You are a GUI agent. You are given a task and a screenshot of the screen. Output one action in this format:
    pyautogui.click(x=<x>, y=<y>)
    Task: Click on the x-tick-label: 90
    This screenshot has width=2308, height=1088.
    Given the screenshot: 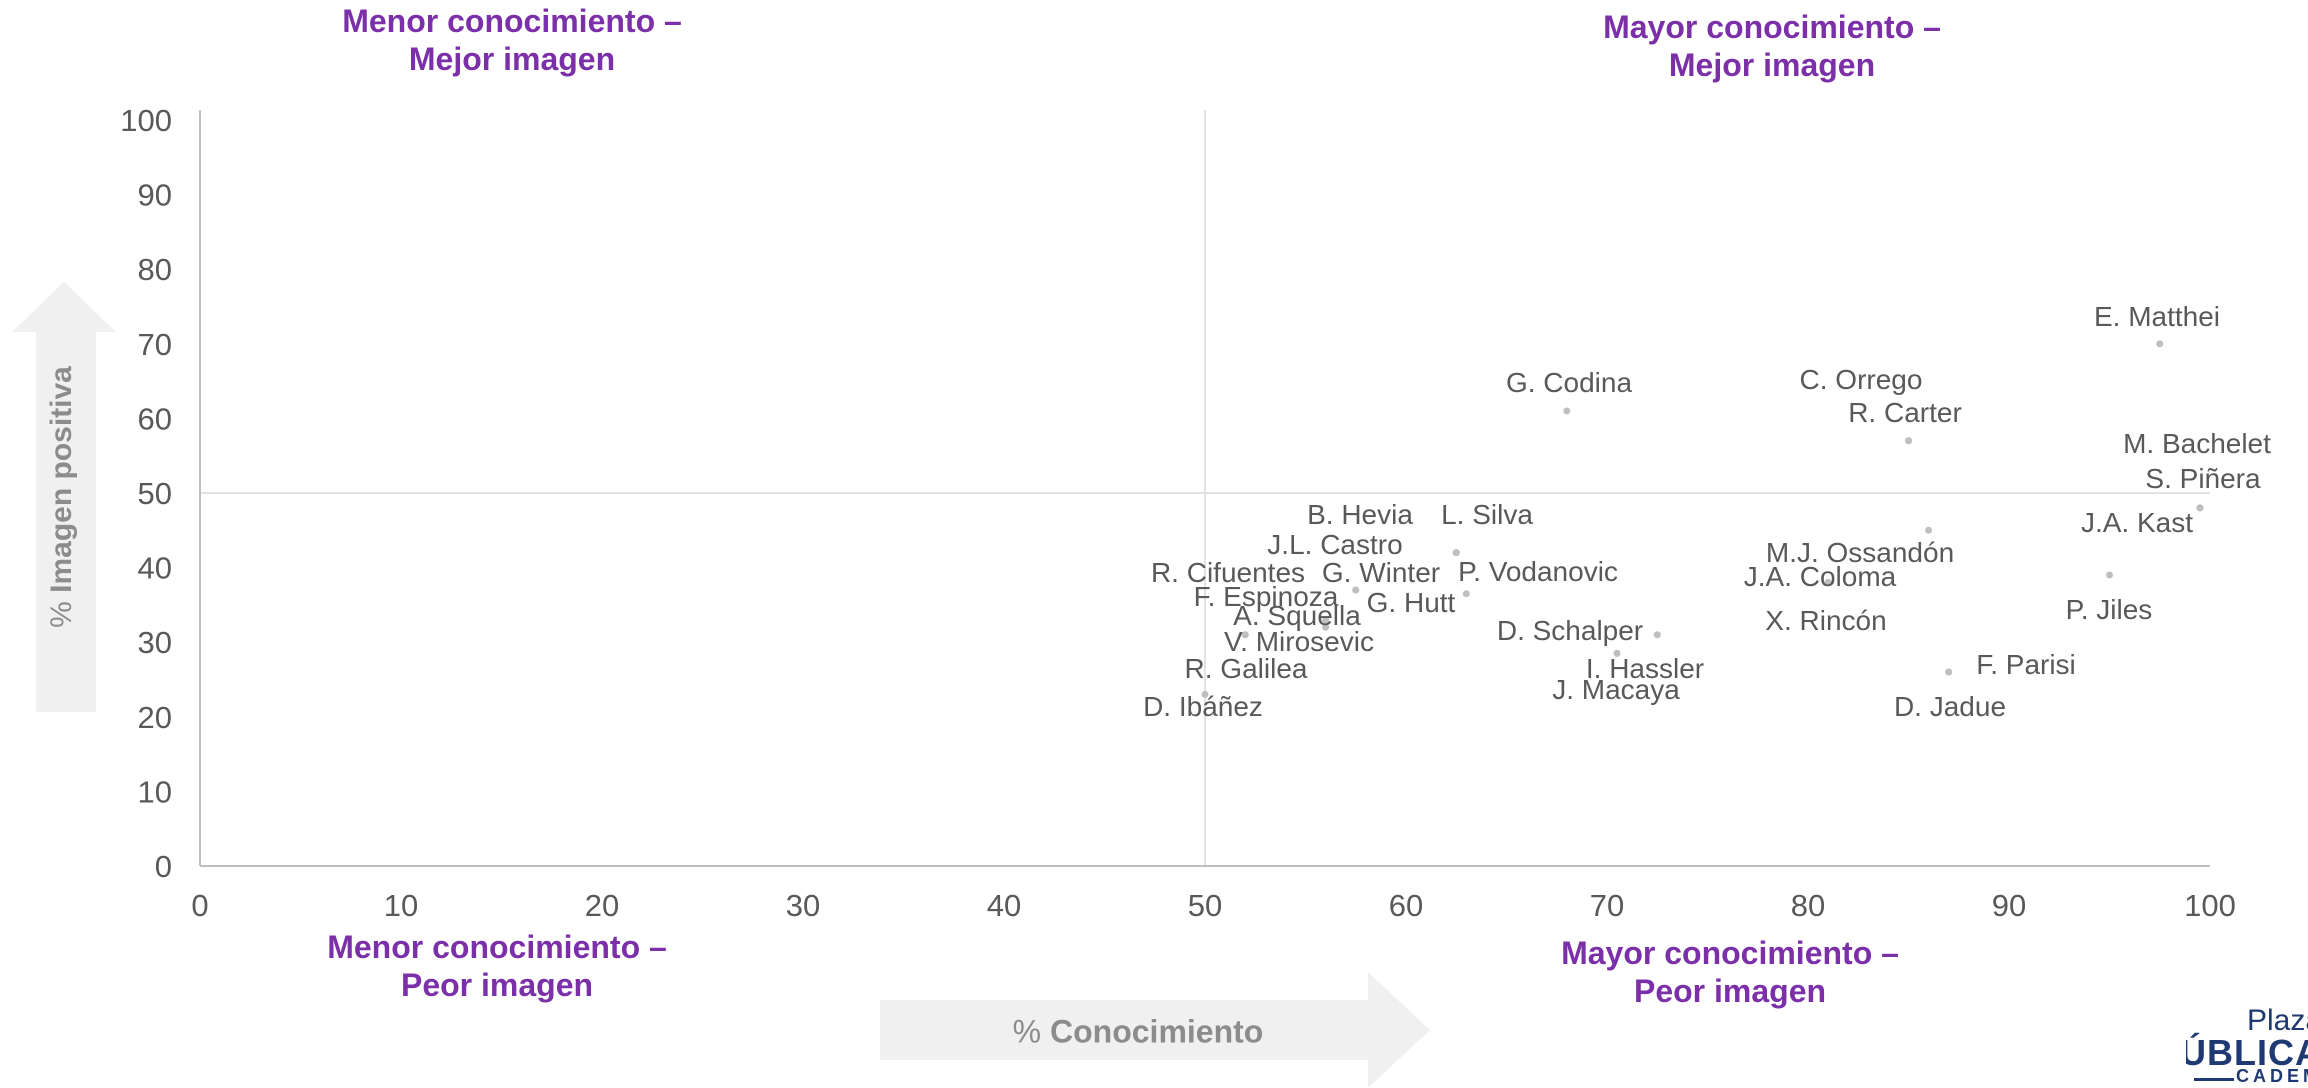 What is the action you would take?
    pyautogui.click(x=2009, y=905)
    